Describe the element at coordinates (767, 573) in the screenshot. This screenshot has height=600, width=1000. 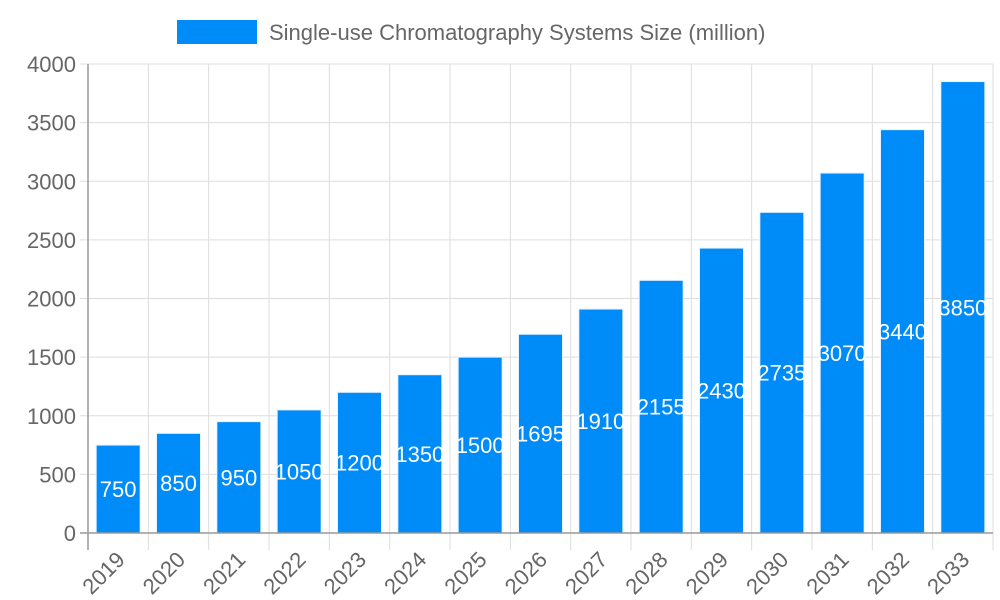
I see `x-tick-label: 2030` at that location.